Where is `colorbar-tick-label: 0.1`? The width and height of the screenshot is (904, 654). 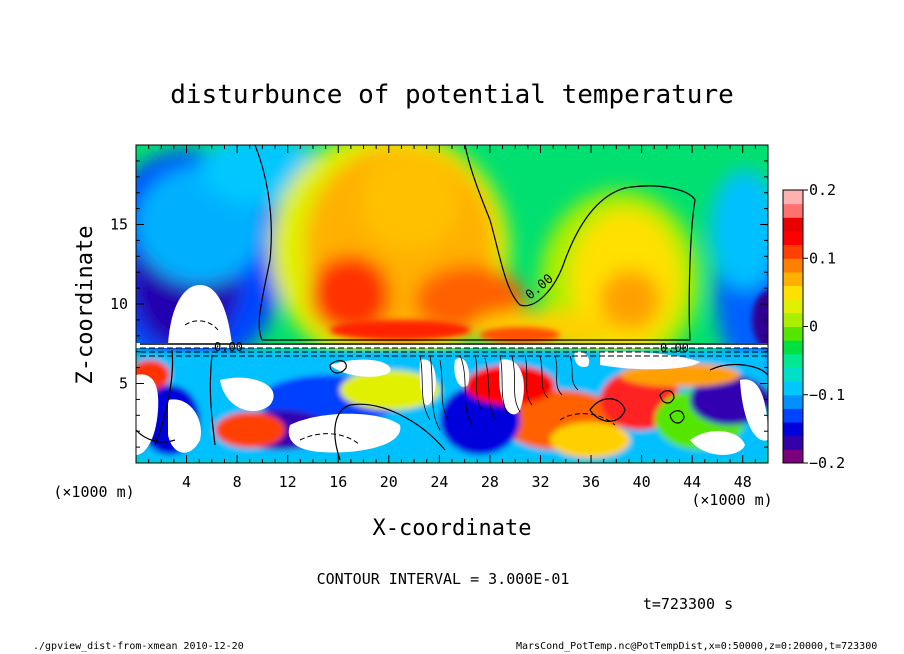
colorbar-tick-label: 0.1 is located at coordinates (822, 258).